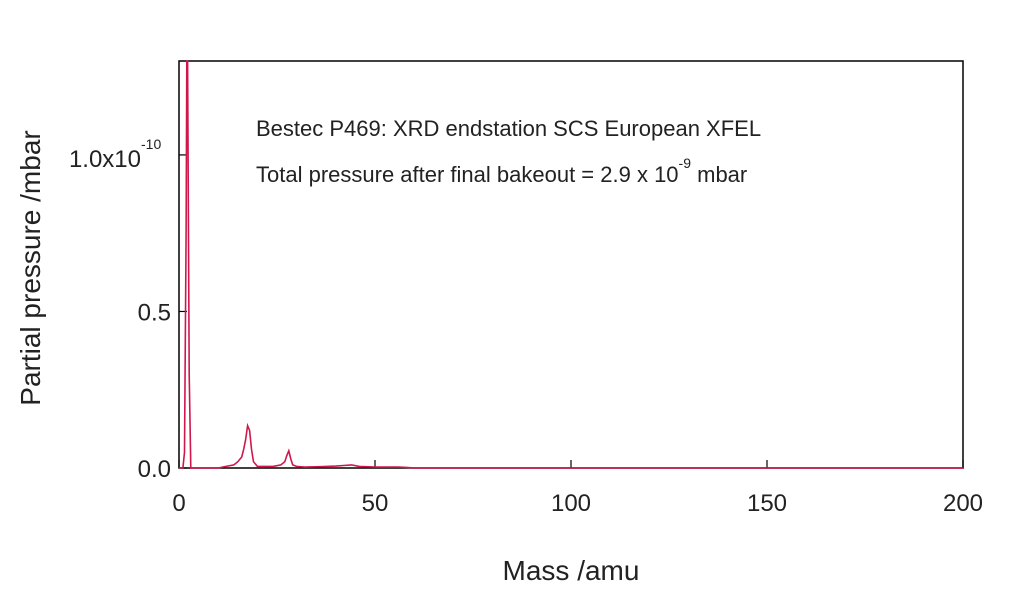 This screenshot has height=589, width=1024. I want to click on y-multiplier-exponent: -10, so click(151, 144).